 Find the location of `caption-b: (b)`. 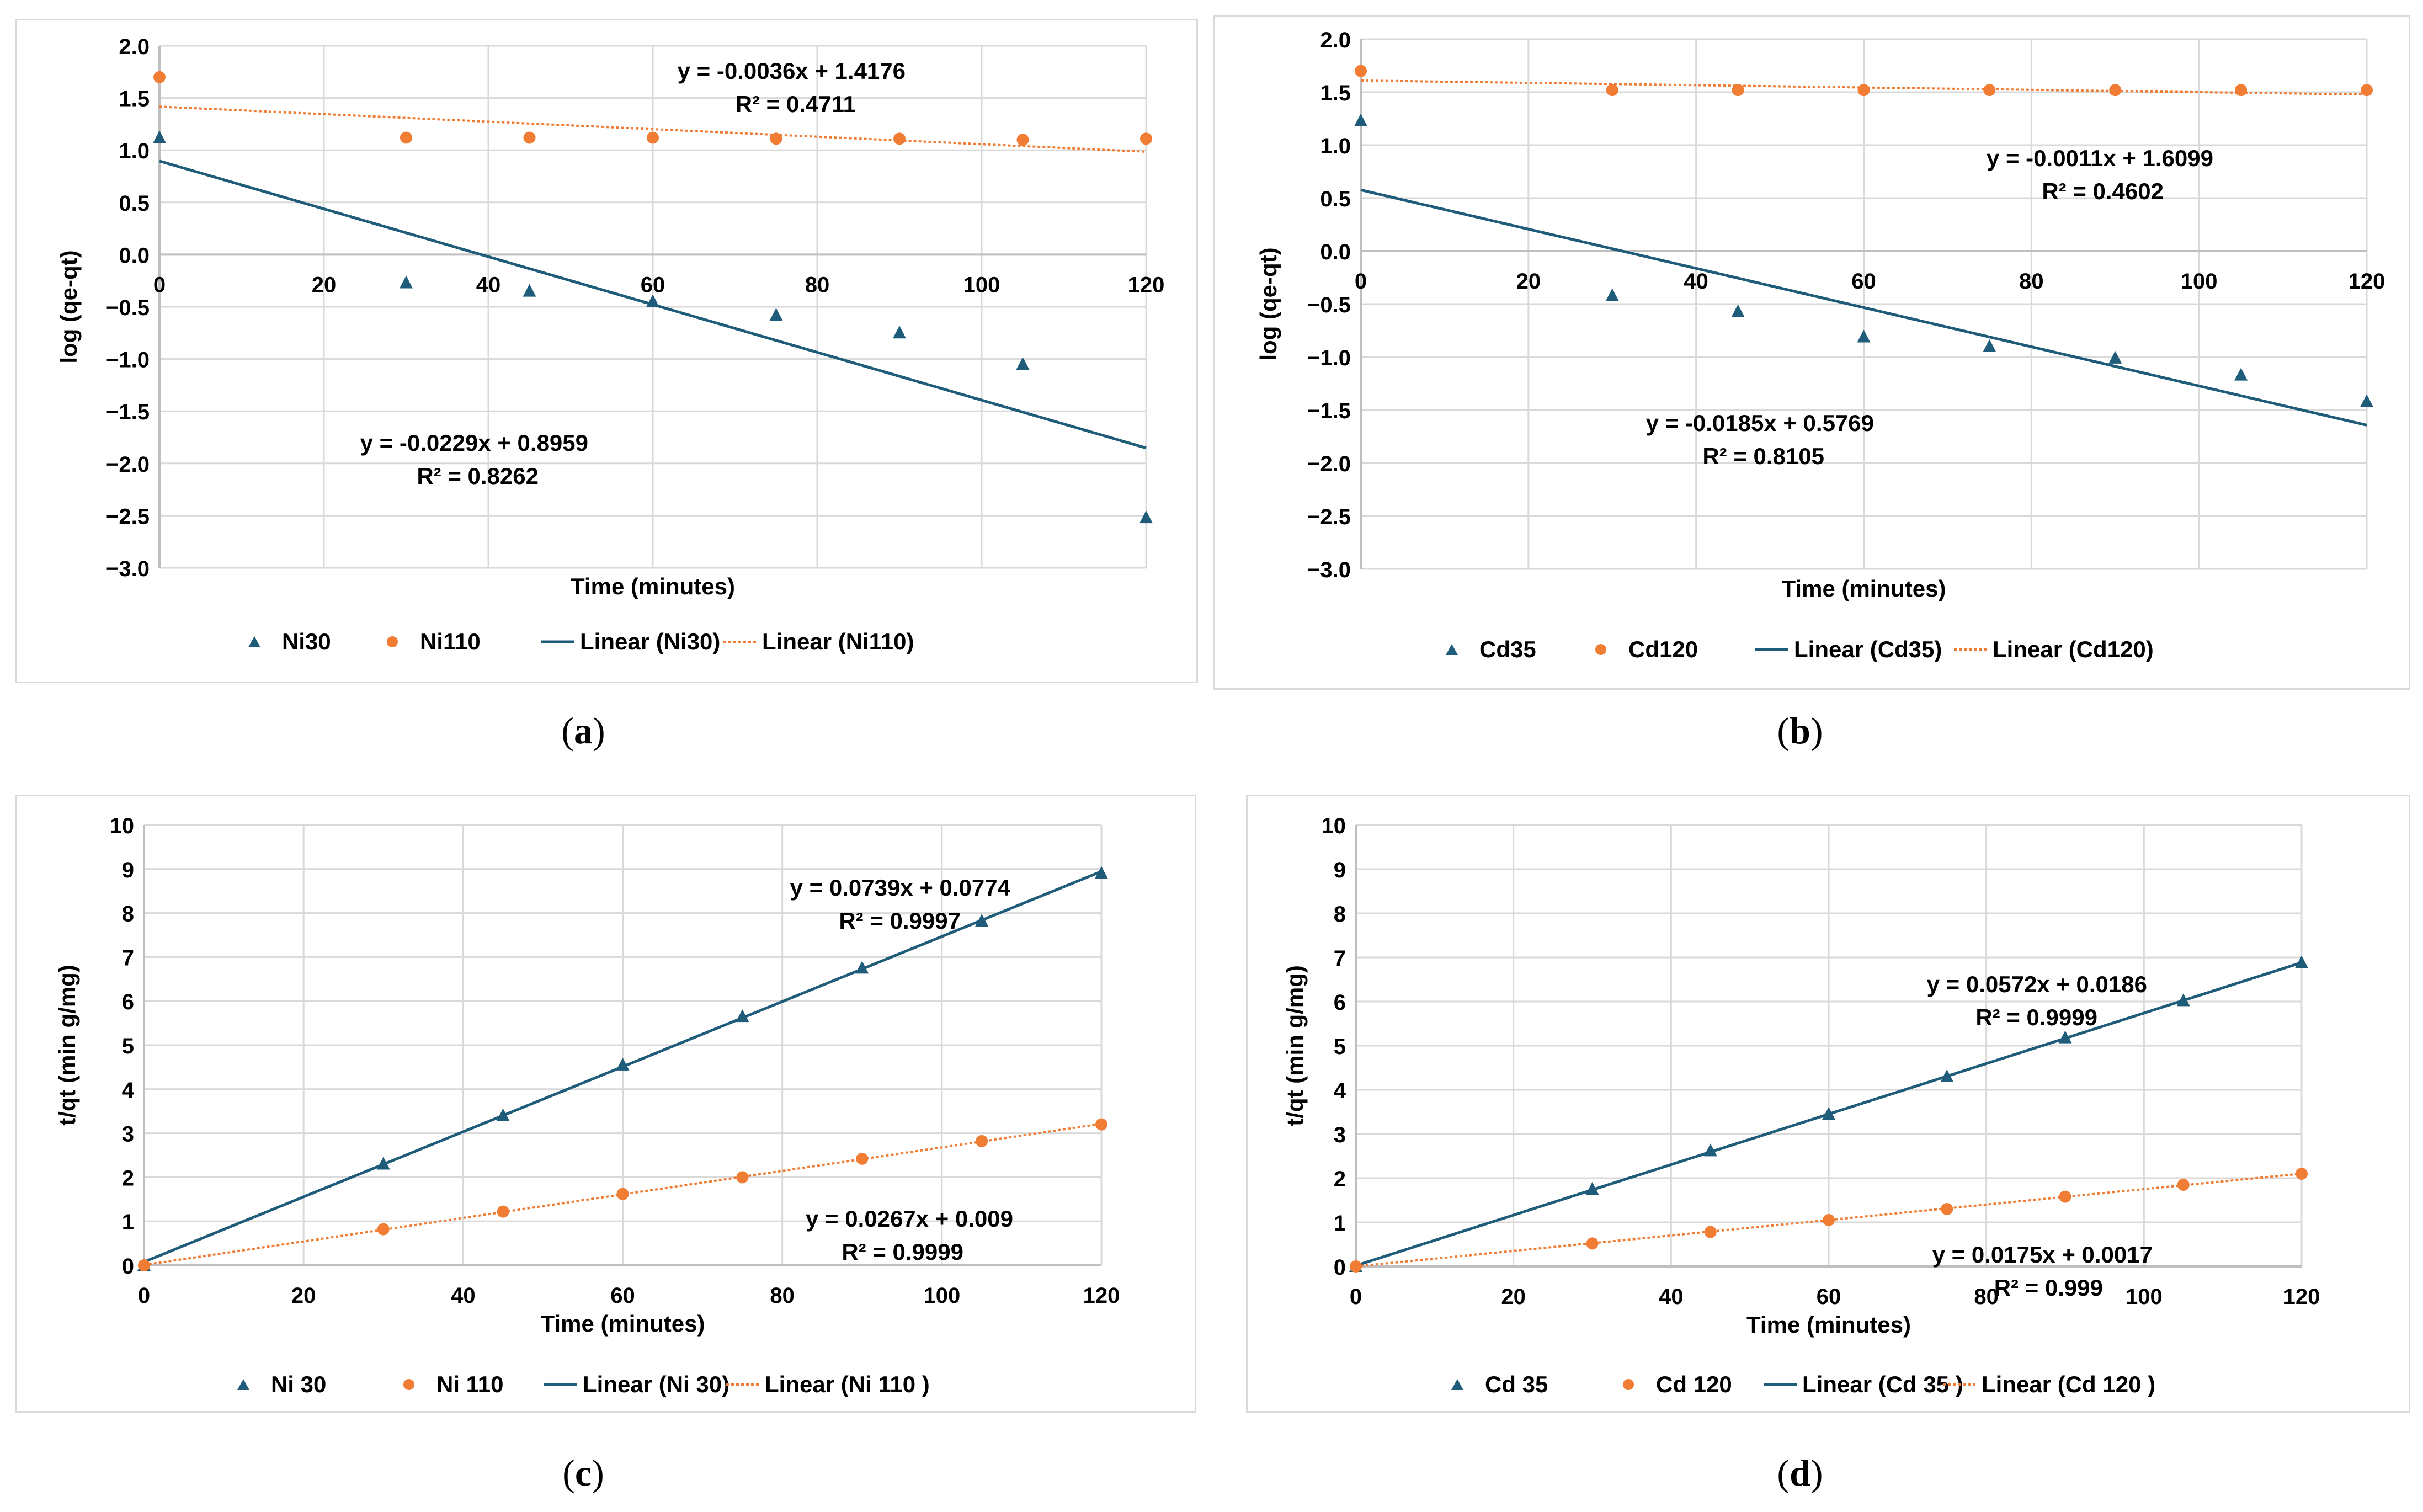

caption-b: (b) is located at coordinates (1800, 731).